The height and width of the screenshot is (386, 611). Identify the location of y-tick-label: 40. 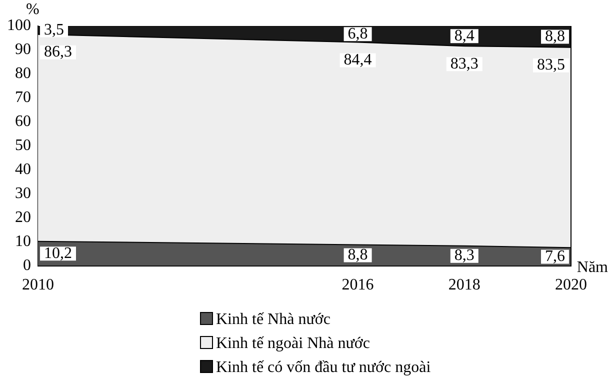
(23, 169).